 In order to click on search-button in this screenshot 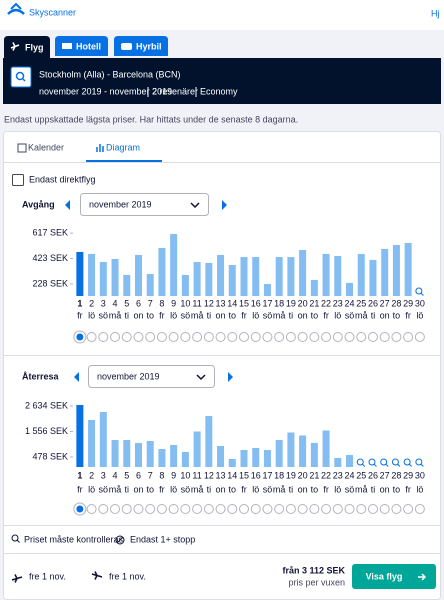, I will do `click(21, 77)`.